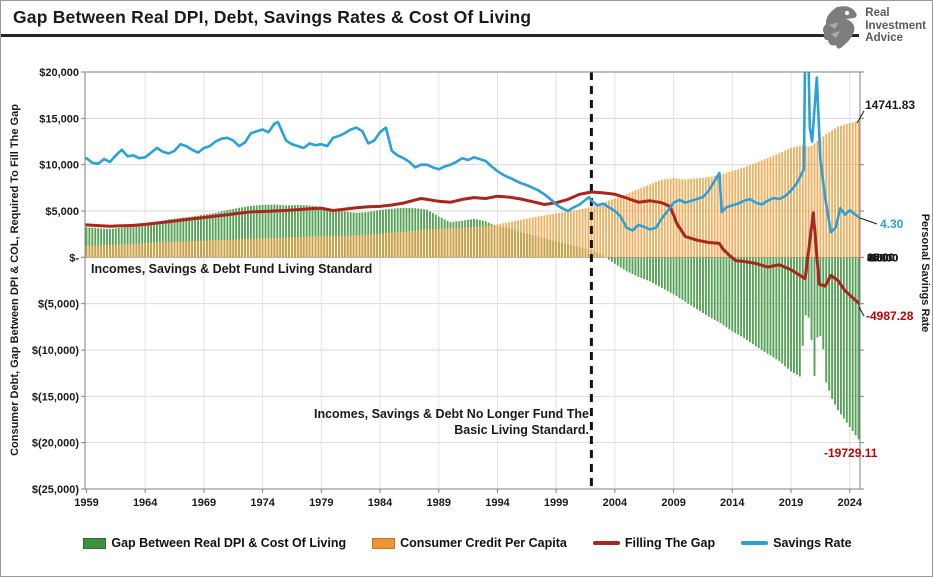 The image size is (933, 577). What do you see at coordinates (430, 35) in the screenshot?
I see `title-underline` at bounding box center [430, 35].